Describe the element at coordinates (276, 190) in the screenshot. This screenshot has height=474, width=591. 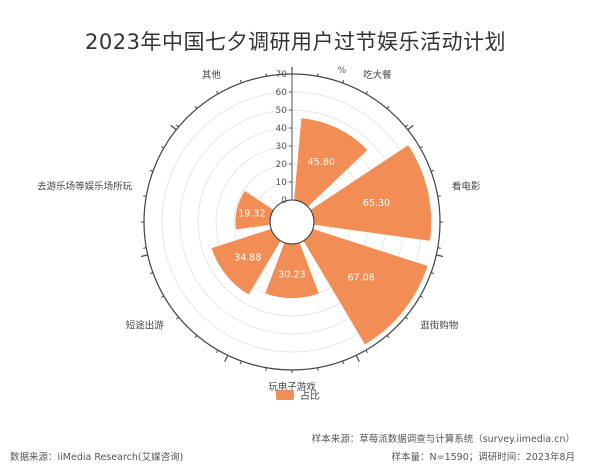
I see `data-label: 0.36` at that location.